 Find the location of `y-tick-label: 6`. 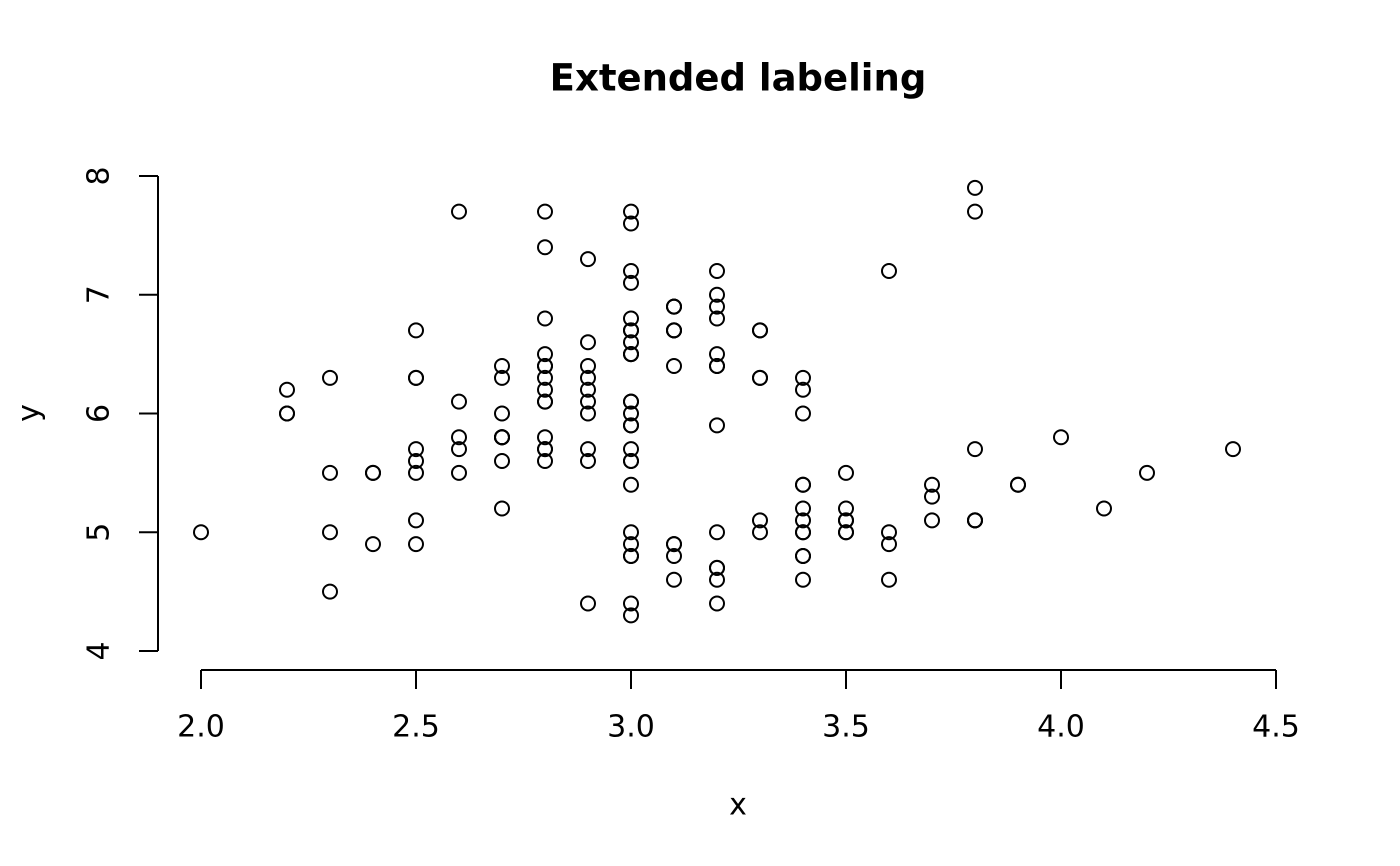

y-tick-label: 6 is located at coordinates (99, 413).